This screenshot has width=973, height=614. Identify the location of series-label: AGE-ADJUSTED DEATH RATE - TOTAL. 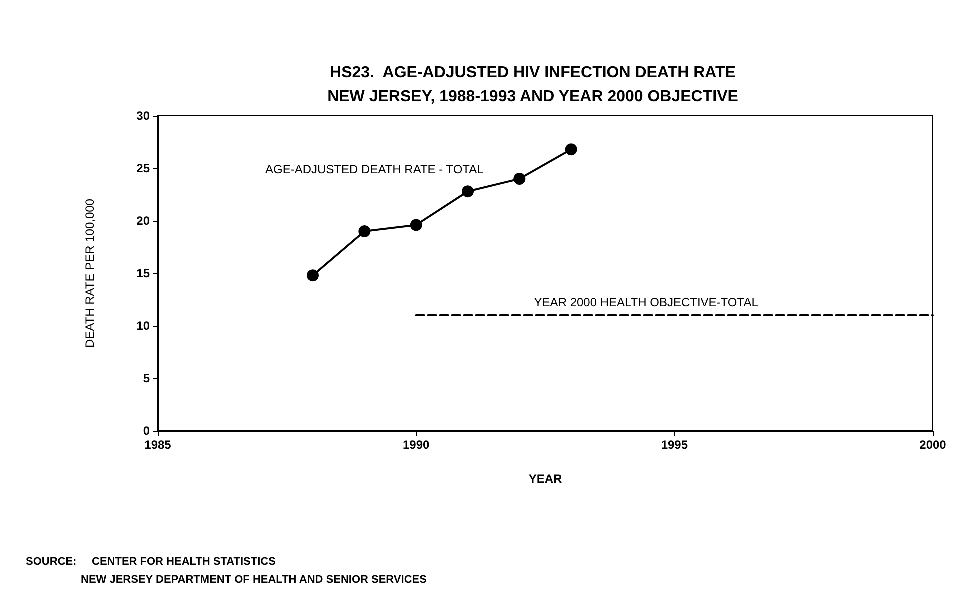
(375, 169).